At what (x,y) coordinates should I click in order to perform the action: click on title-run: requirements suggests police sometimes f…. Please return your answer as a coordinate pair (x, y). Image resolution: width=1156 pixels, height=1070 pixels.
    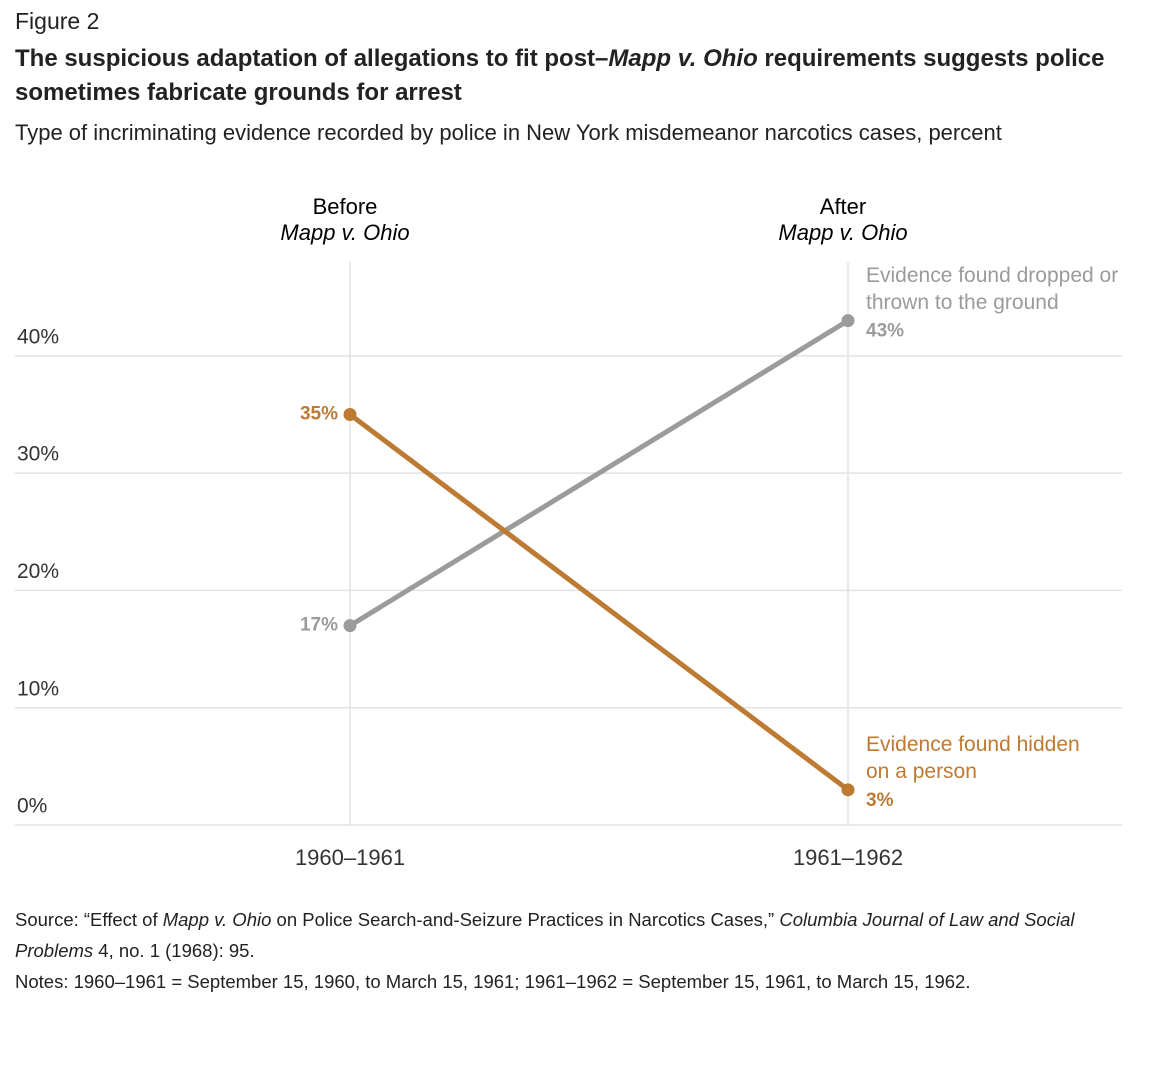
    Looking at the image, I should click on (560, 75).